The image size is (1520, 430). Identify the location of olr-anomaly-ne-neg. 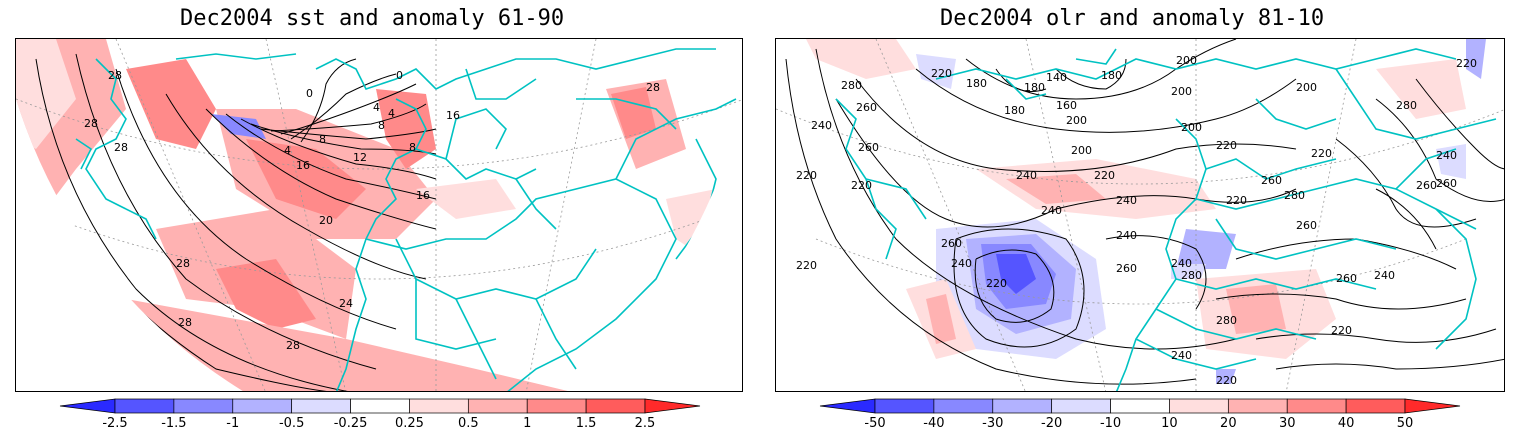
(1476, 59).